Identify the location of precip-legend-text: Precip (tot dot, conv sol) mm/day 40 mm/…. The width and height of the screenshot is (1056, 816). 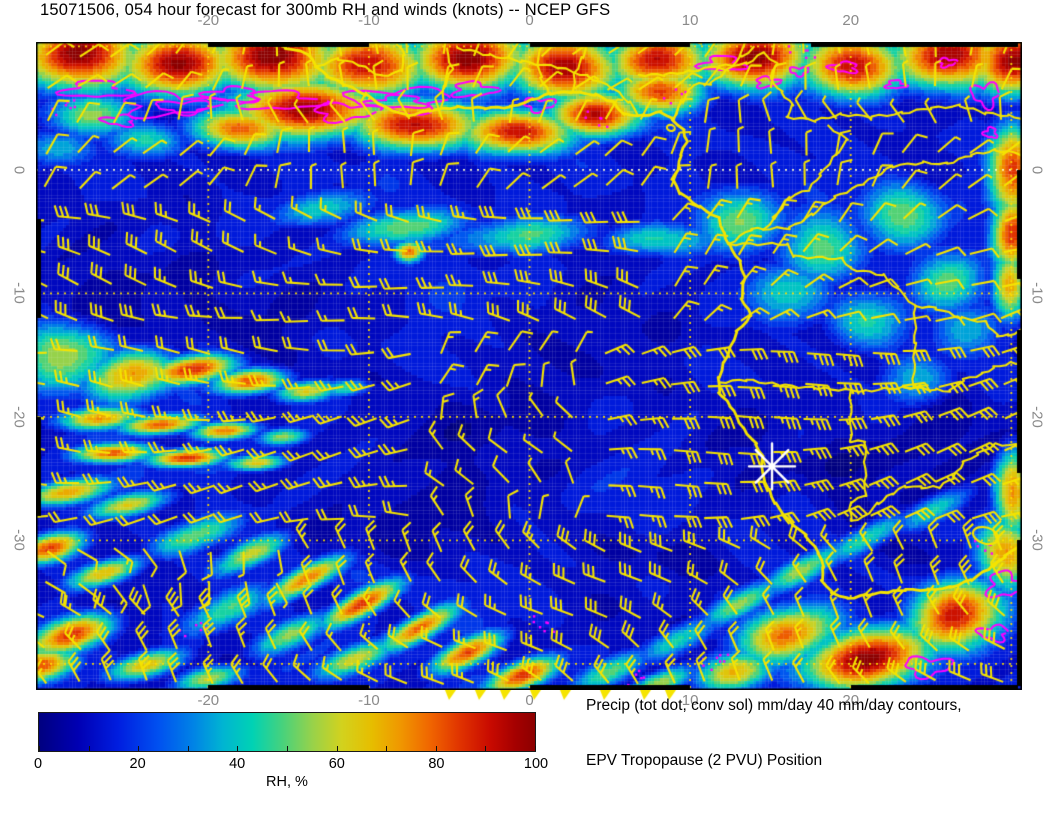
(774, 705).